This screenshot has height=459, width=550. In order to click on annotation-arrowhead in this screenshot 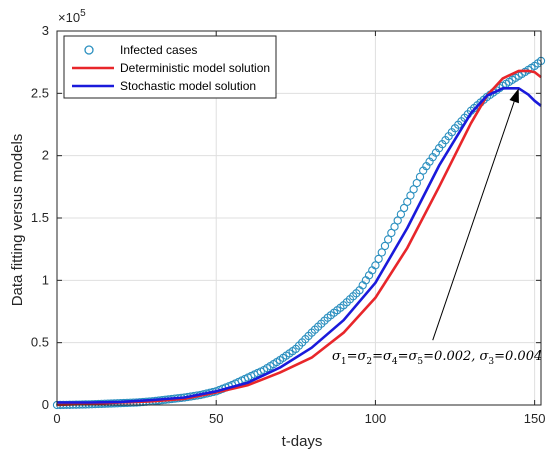, I will do `click(514, 96)`.